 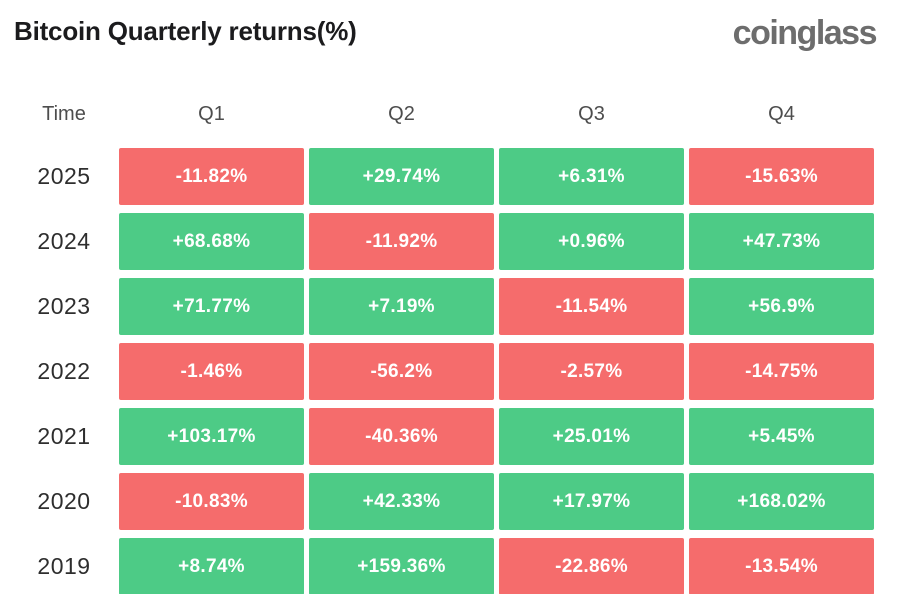 I want to click on return-cell: -1.46%, so click(x=211, y=371).